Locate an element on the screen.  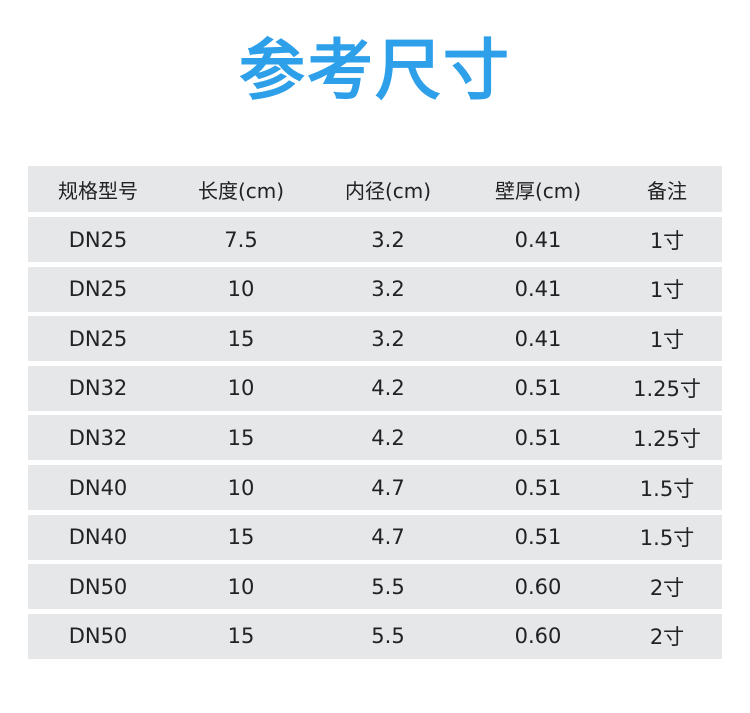
table-row: DN50 15 5.5 0.60 2寸 is located at coordinates (375, 636).